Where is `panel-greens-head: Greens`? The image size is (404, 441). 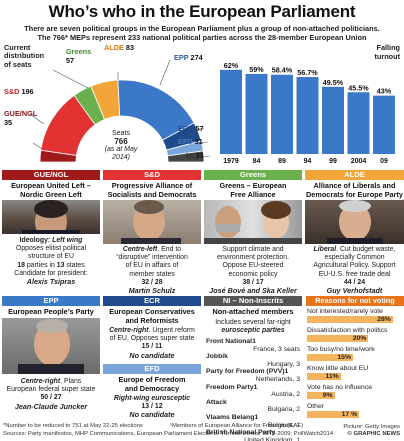
panel-greens-head: Greens is located at coordinates (253, 175).